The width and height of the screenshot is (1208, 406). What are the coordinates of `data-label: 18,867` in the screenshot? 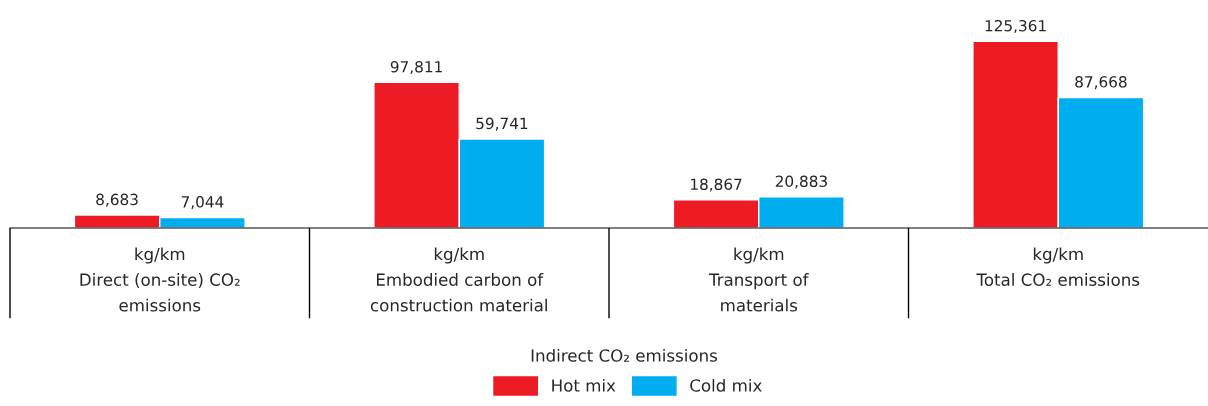 It's located at (716, 185).